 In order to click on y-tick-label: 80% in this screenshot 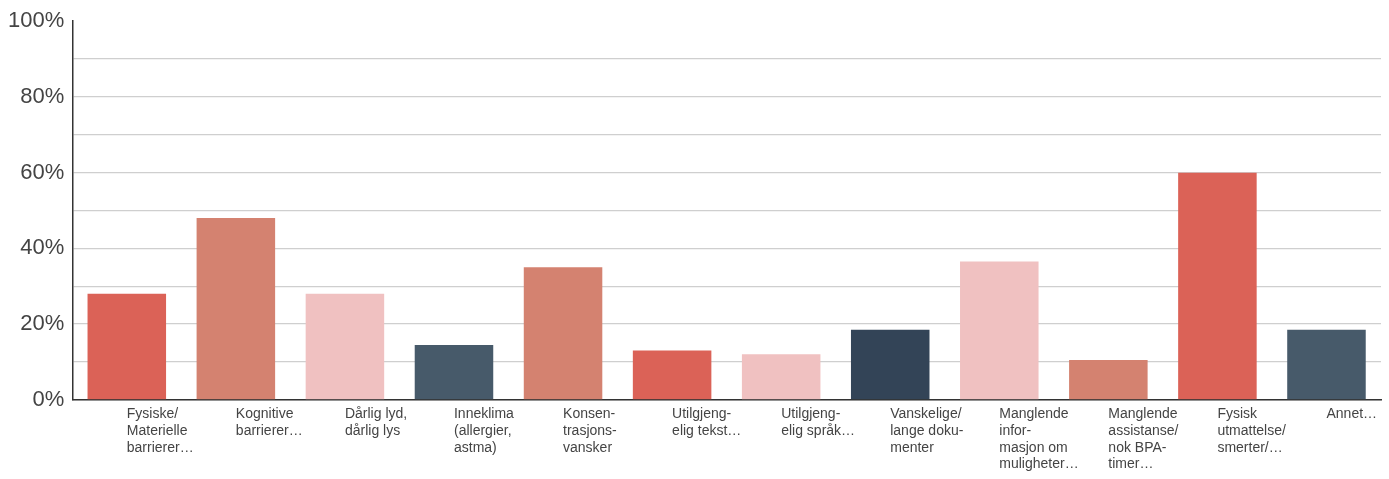, I will do `click(42, 95)`.